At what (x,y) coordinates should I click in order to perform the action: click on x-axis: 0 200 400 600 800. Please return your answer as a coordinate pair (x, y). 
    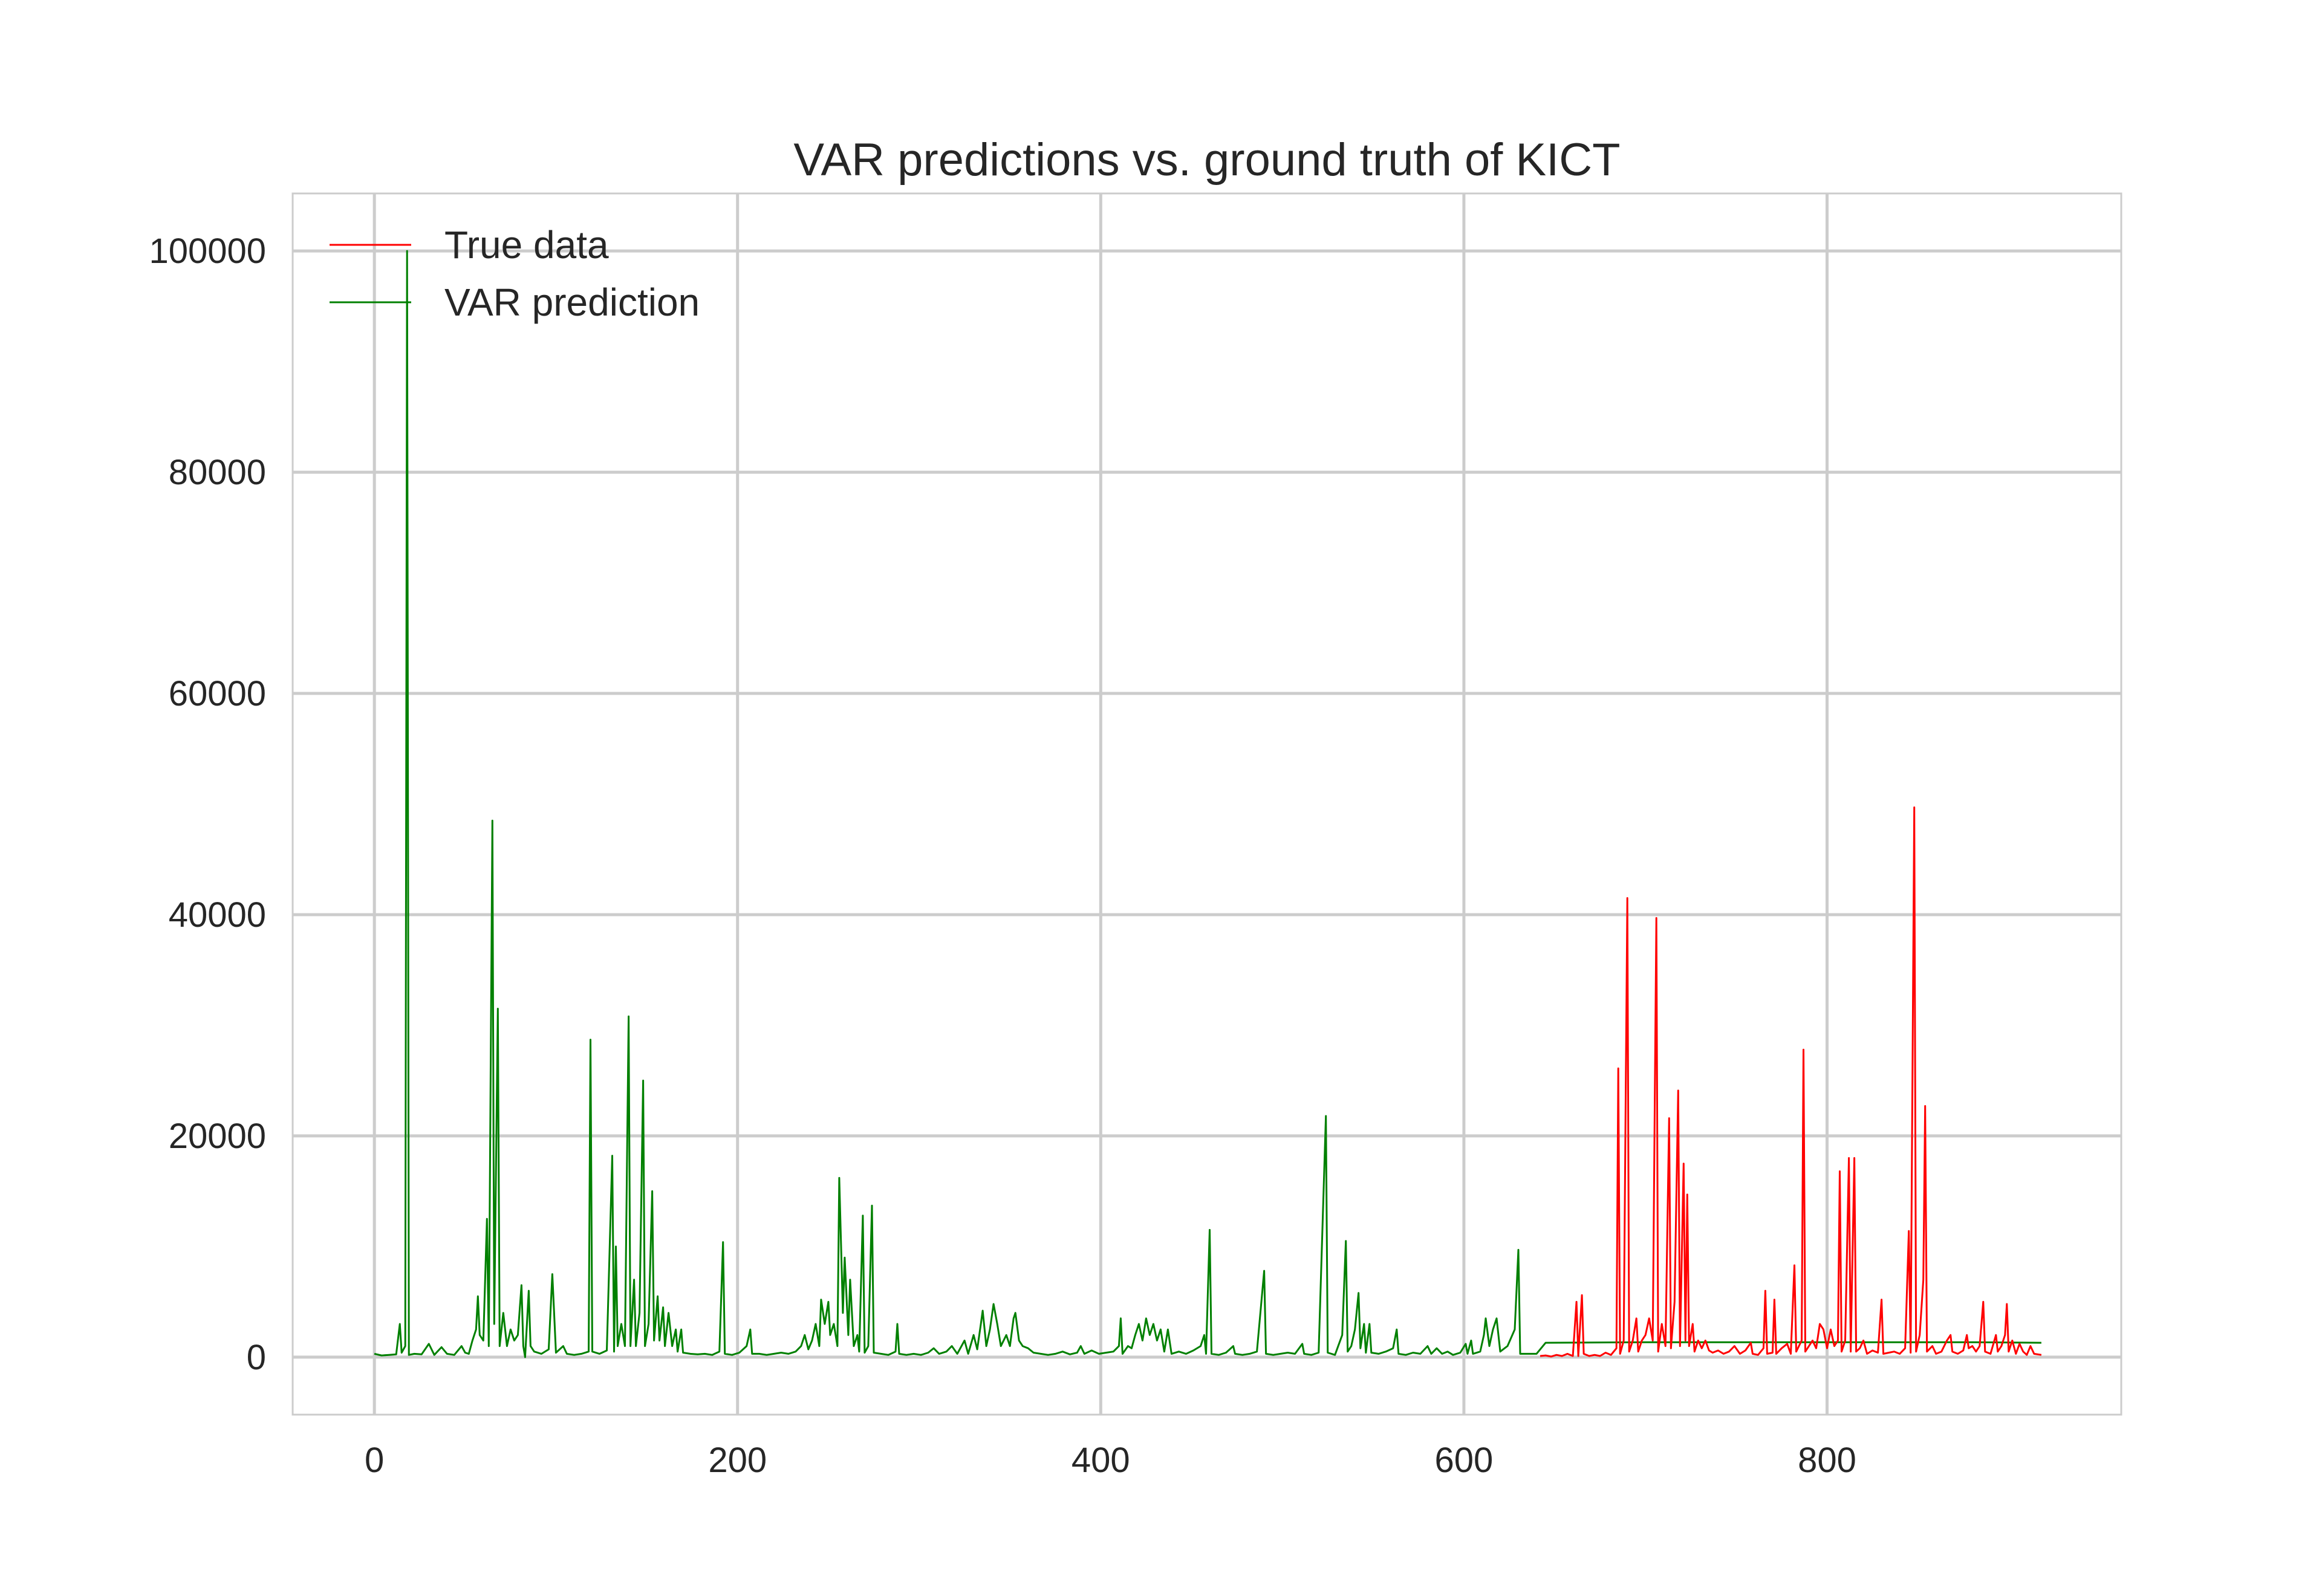
    Looking at the image, I should click on (1110, 1460).